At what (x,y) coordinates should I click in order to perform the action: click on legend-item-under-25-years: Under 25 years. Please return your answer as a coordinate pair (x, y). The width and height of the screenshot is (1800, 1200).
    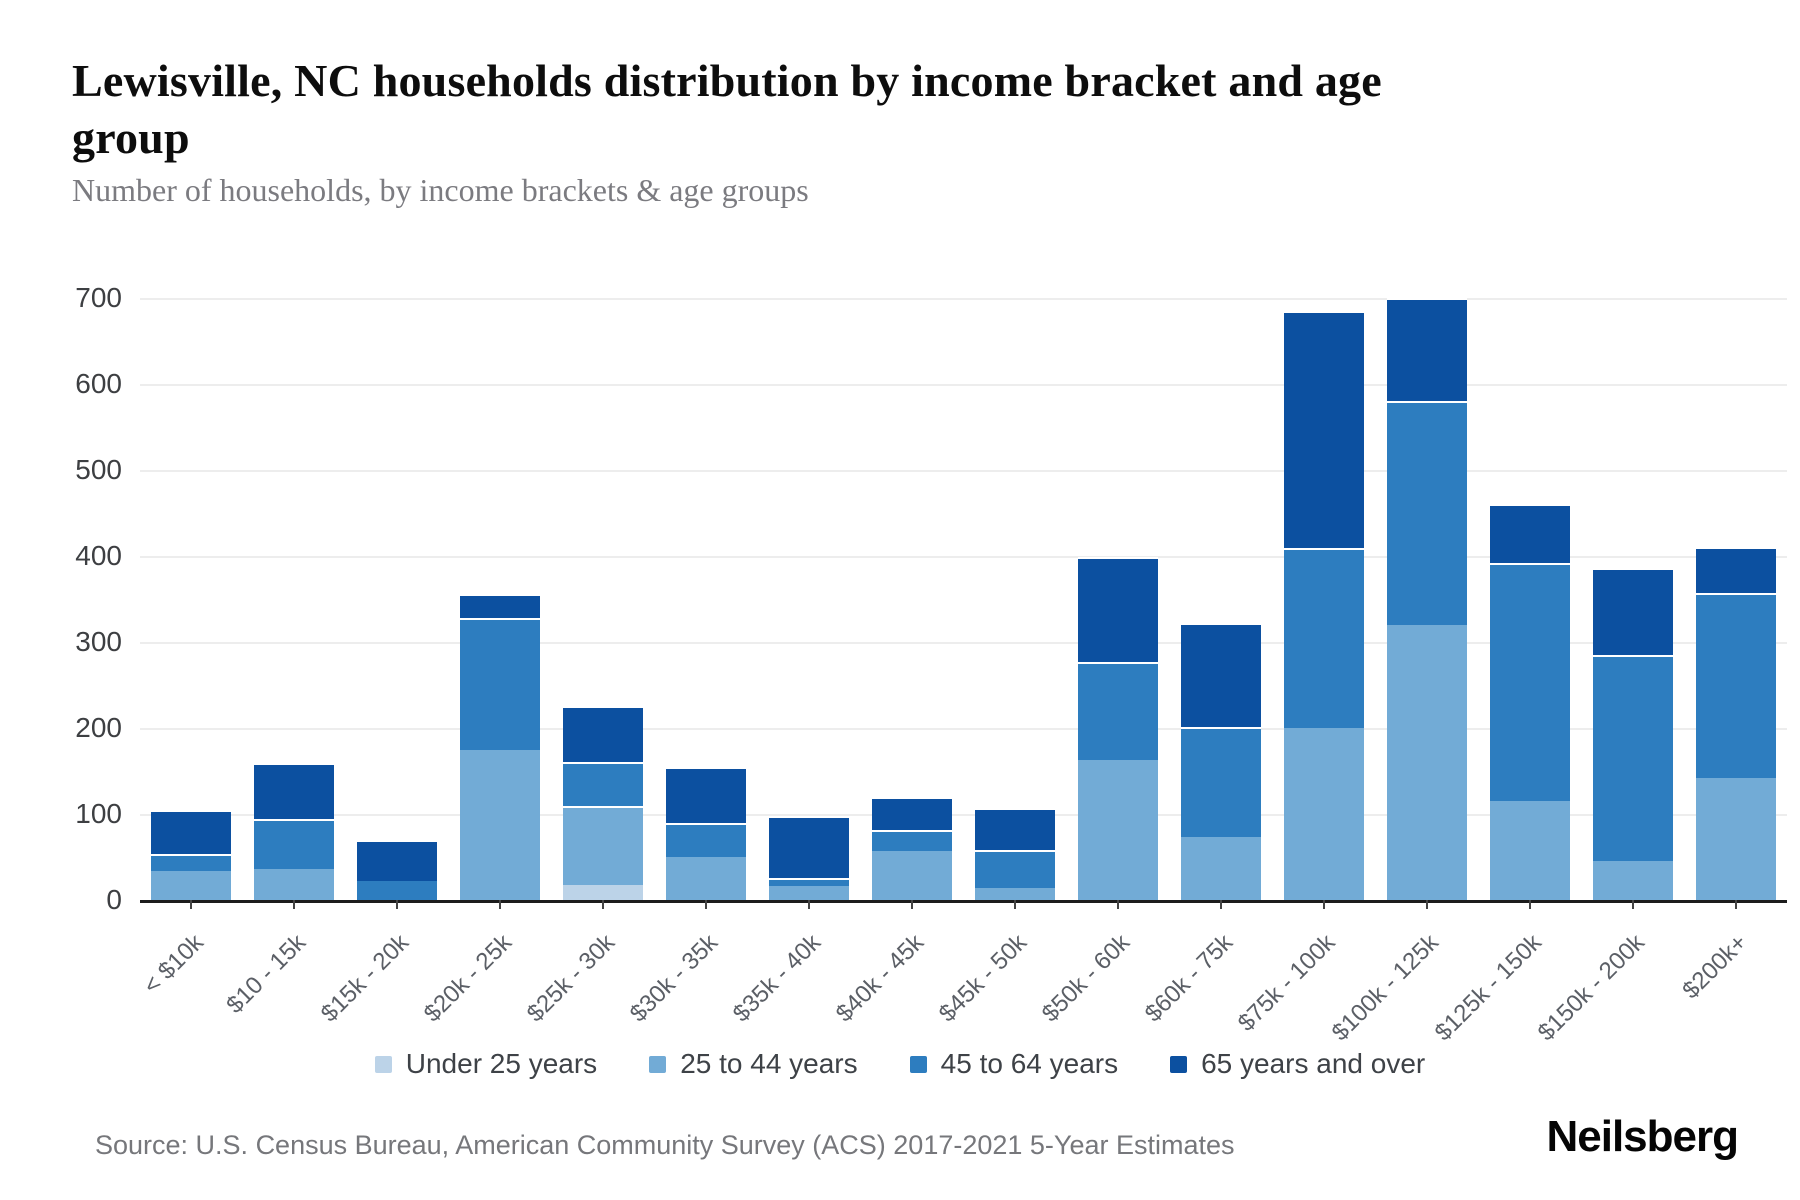
    Looking at the image, I should click on (486, 1064).